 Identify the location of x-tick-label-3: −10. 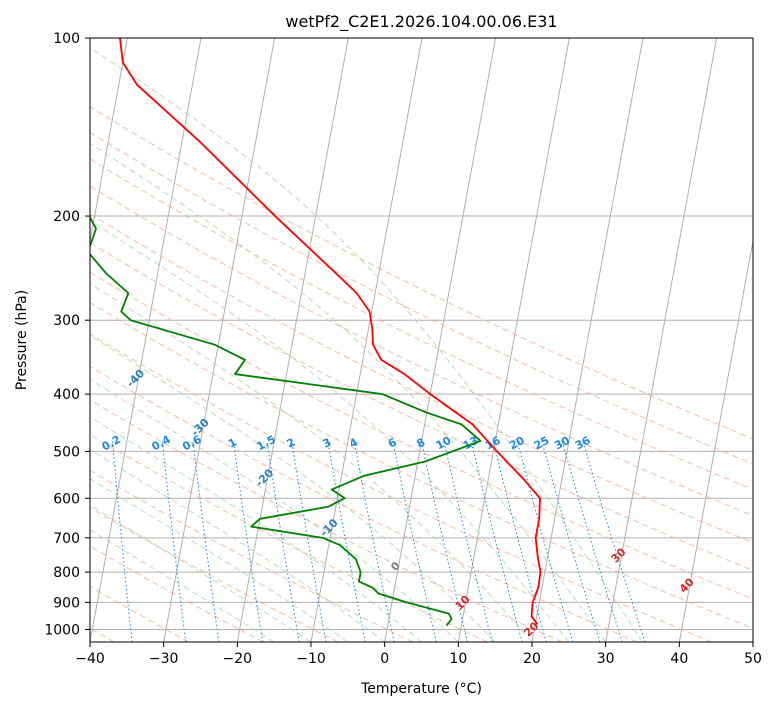
(311, 659).